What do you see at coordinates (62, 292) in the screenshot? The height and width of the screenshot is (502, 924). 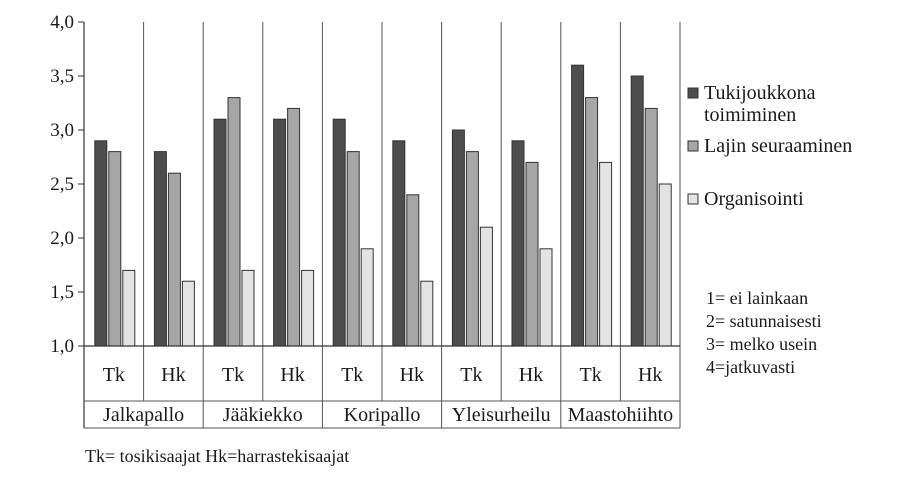 I see `y-tick-label: 1,5` at bounding box center [62, 292].